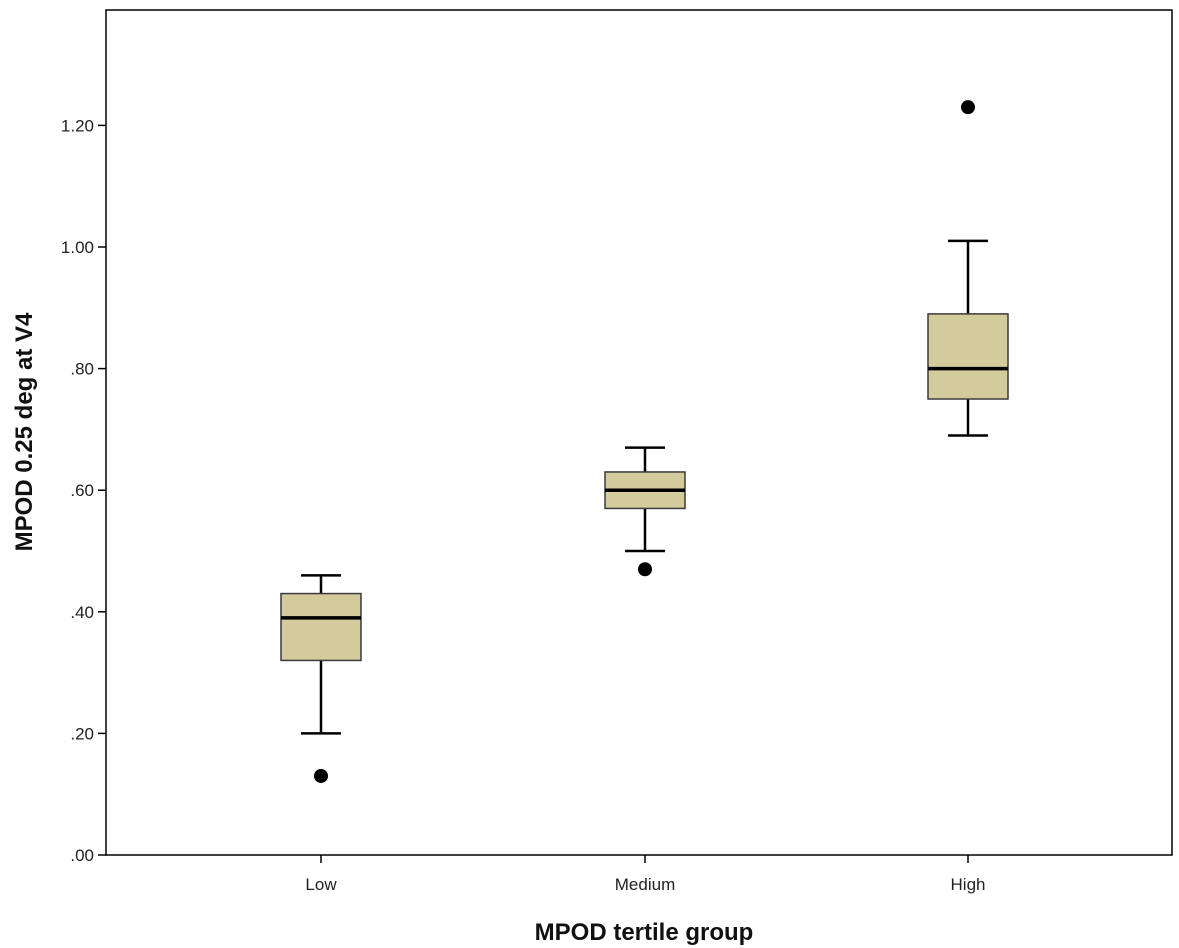 Image resolution: width=1179 pixels, height=948 pixels. What do you see at coordinates (968, 884) in the screenshot?
I see `x-tick-label: High` at bounding box center [968, 884].